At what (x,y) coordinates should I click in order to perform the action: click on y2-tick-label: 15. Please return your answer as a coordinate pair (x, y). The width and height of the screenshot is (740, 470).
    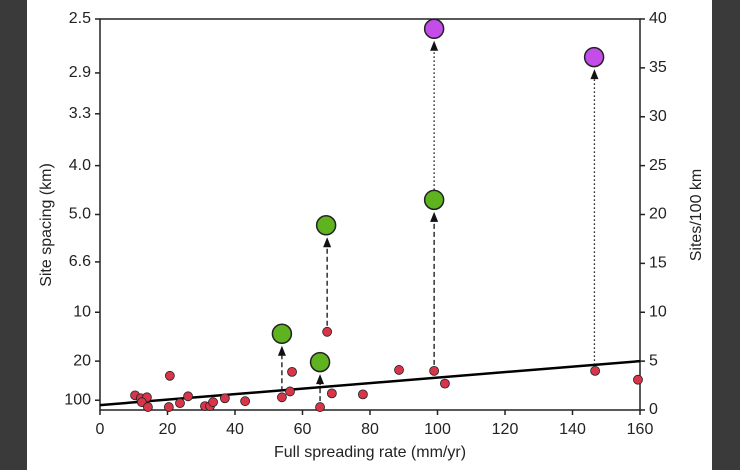
    Looking at the image, I should click on (658, 263).